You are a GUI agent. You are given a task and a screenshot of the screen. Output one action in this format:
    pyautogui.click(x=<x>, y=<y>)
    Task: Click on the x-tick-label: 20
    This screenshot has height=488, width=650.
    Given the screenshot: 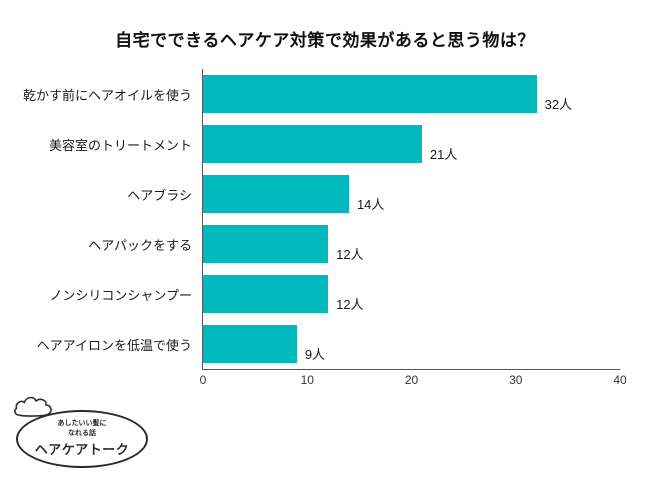 What is the action you would take?
    pyautogui.click(x=411, y=380)
    